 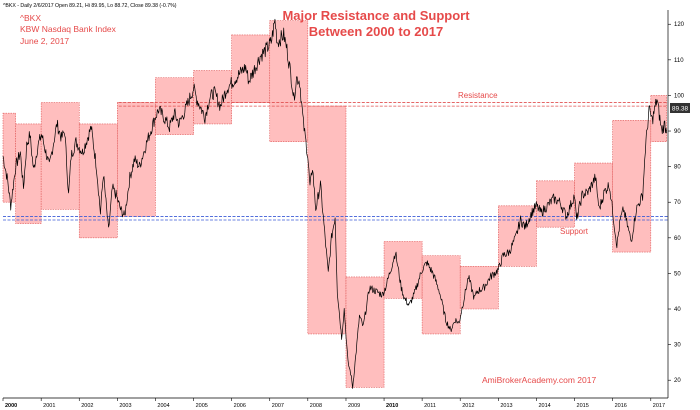 I want to click on last-price-value: 89.38, so click(x=680, y=109).